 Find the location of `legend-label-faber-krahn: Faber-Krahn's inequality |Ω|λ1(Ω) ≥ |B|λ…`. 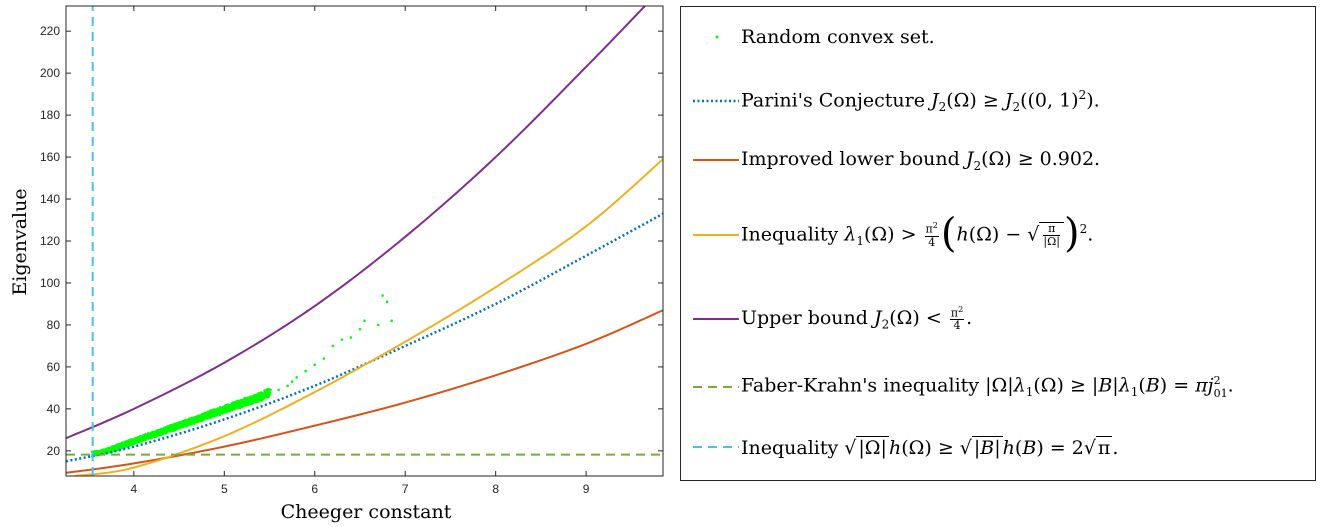

legend-label-faber-krahn: Faber-Krahn's inequality |Ω|λ1(Ω) ≥ |B|λ… is located at coordinates (987, 387).